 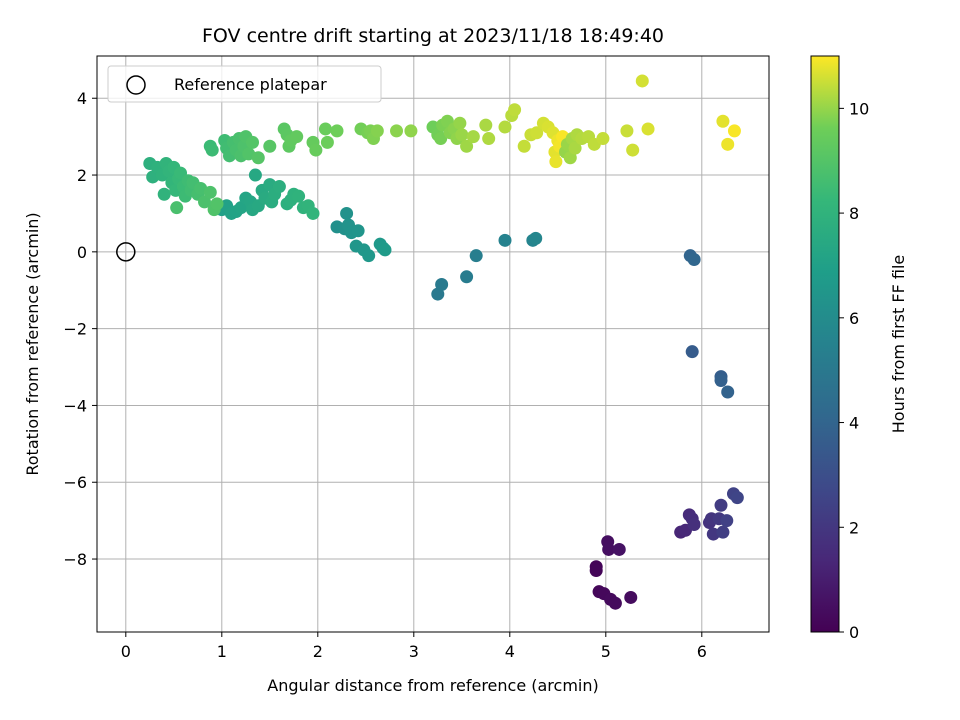 What do you see at coordinates (898, 344) in the screenshot?
I see `colorbar-label: Hours from first FF file` at bounding box center [898, 344].